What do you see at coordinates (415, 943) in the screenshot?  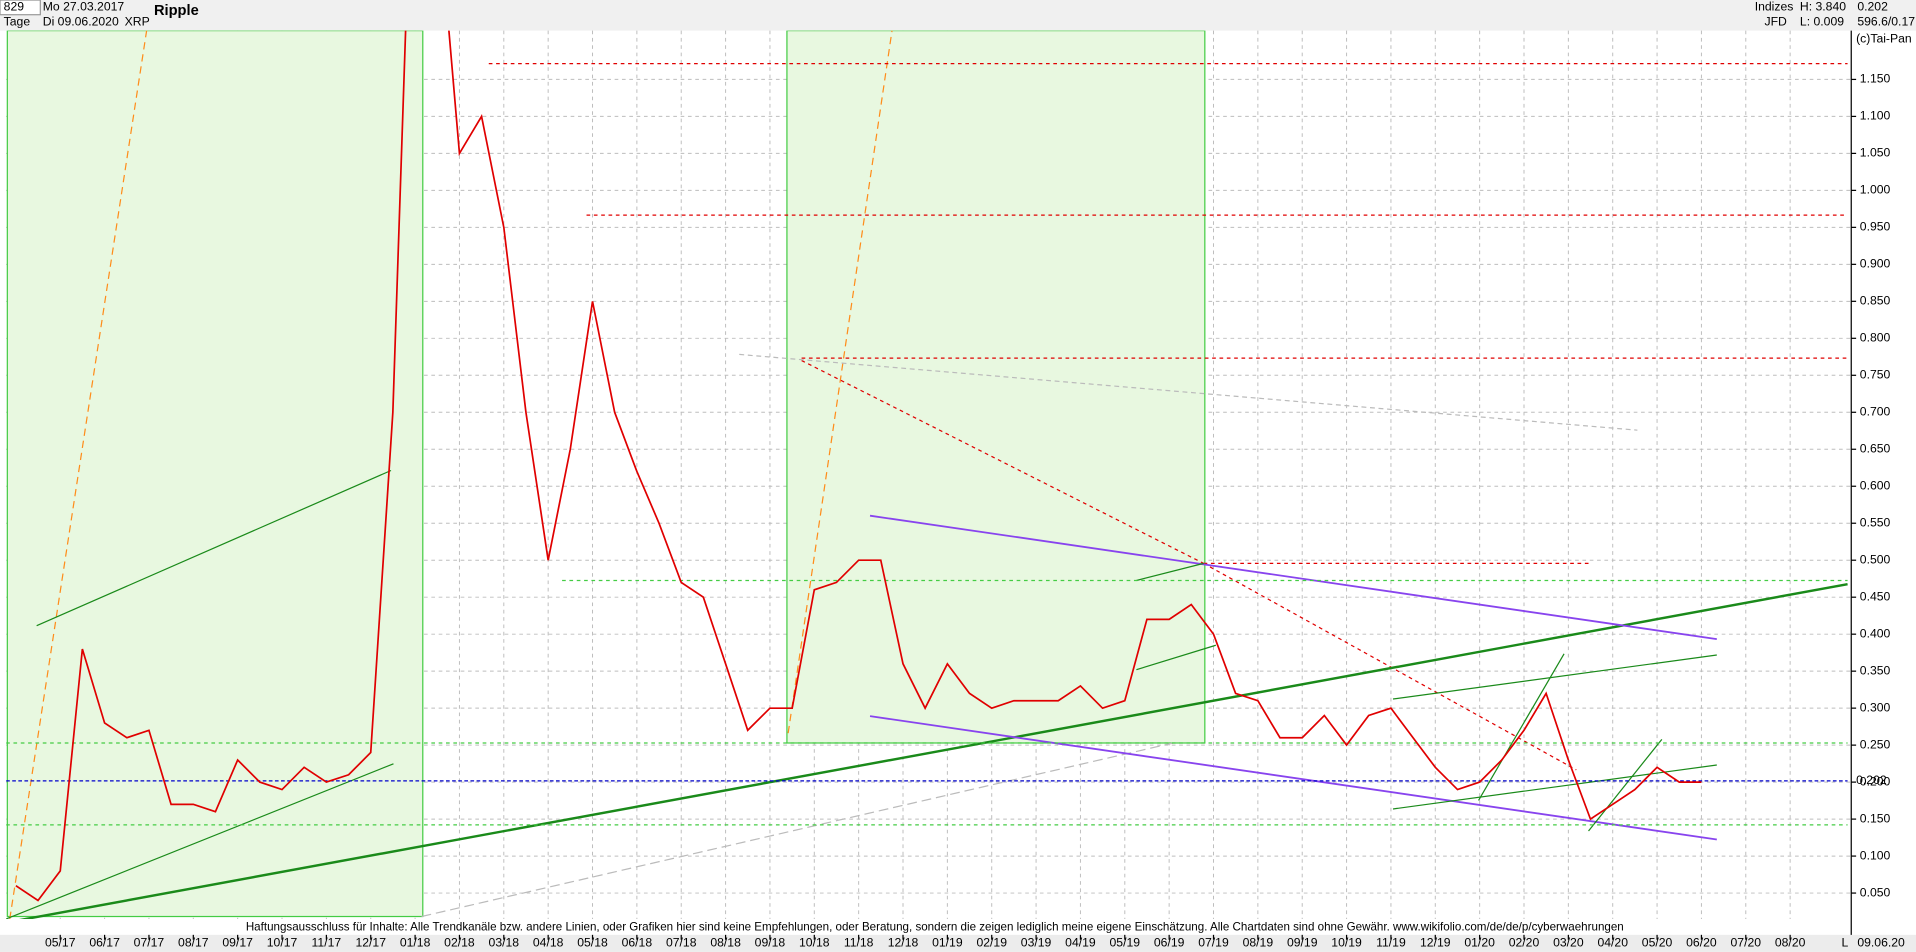 I see `x-tick-label: 01/18` at bounding box center [415, 943].